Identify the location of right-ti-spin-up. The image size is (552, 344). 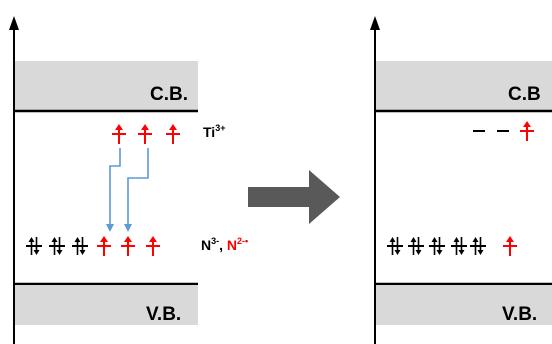
(527, 131).